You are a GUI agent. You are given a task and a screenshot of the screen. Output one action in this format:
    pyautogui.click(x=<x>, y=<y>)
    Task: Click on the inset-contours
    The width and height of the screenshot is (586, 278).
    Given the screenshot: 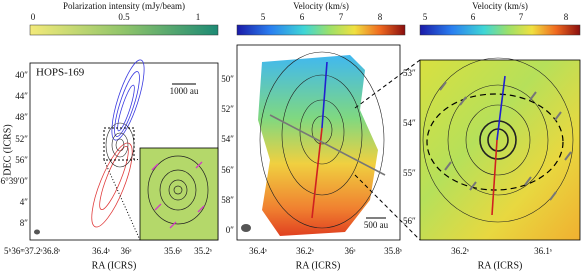 What is the action you would take?
    pyautogui.click(x=178, y=190)
    